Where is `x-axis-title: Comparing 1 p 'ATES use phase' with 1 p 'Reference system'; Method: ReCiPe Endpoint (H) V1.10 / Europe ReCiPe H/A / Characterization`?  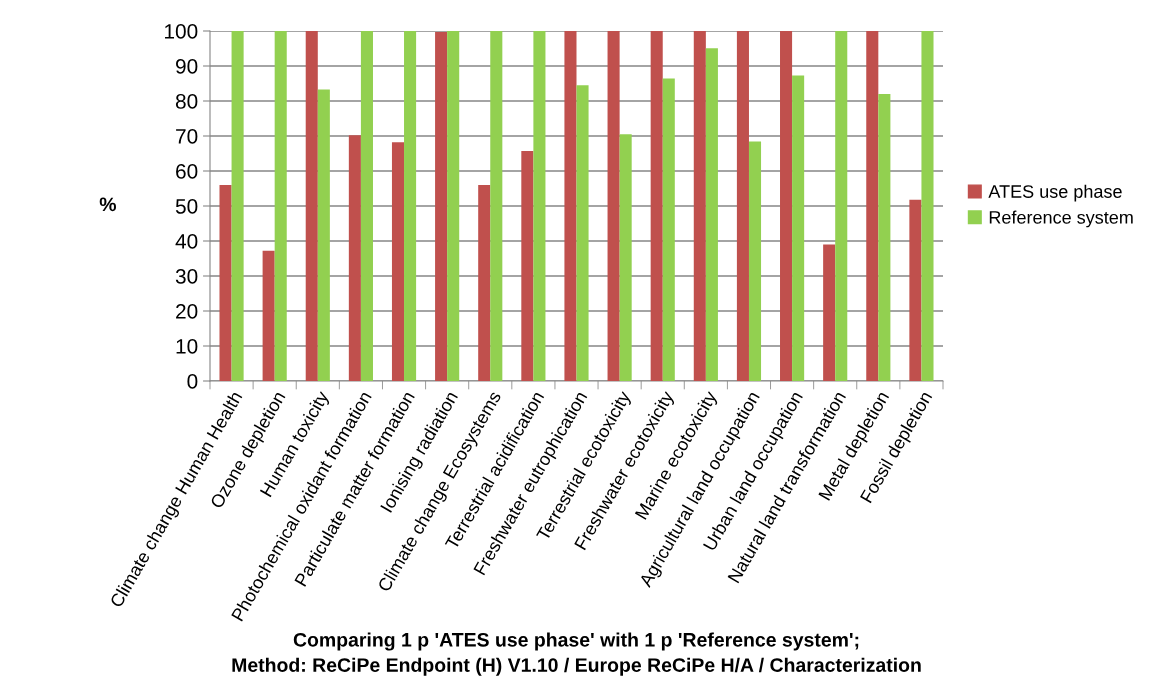 x-axis-title: Comparing 1 p 'ATES use phase' with 1 p 'Reference system'; Method: ReCiPe Endpoint (H) V1.10 / Europe ReCiPe H/A / Characterization is located at coordinates (576, 654).